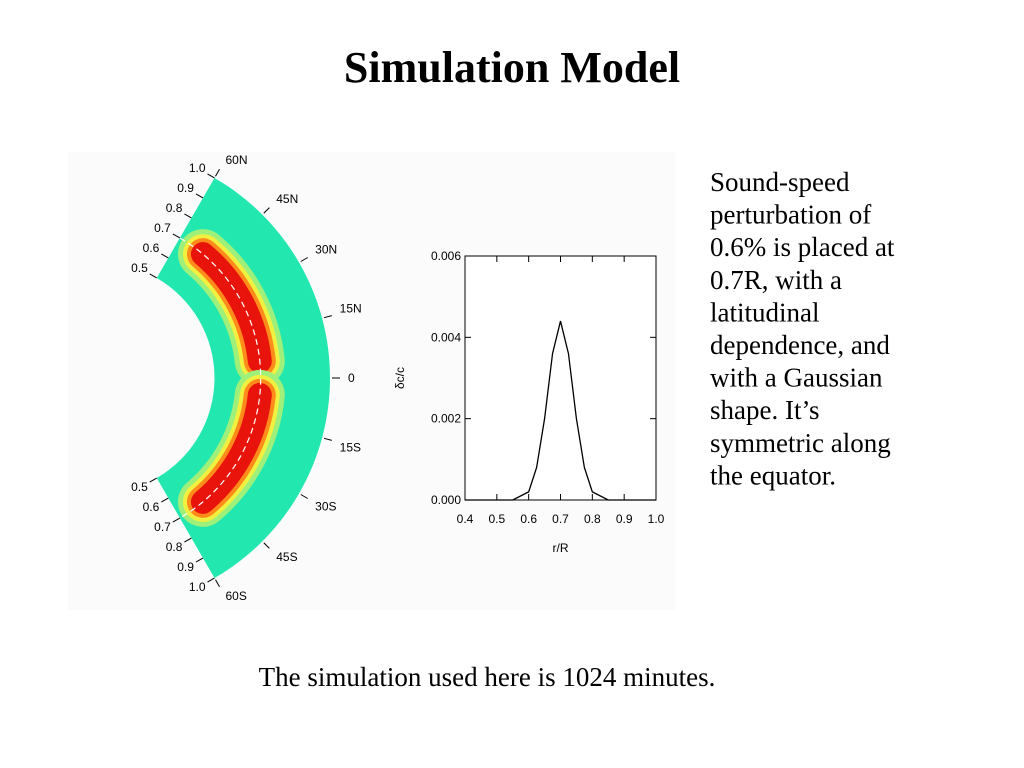  Describe the element at coordinates (656, 519) in the screenshot. I see `x-tick-label: 1.0` at that location.